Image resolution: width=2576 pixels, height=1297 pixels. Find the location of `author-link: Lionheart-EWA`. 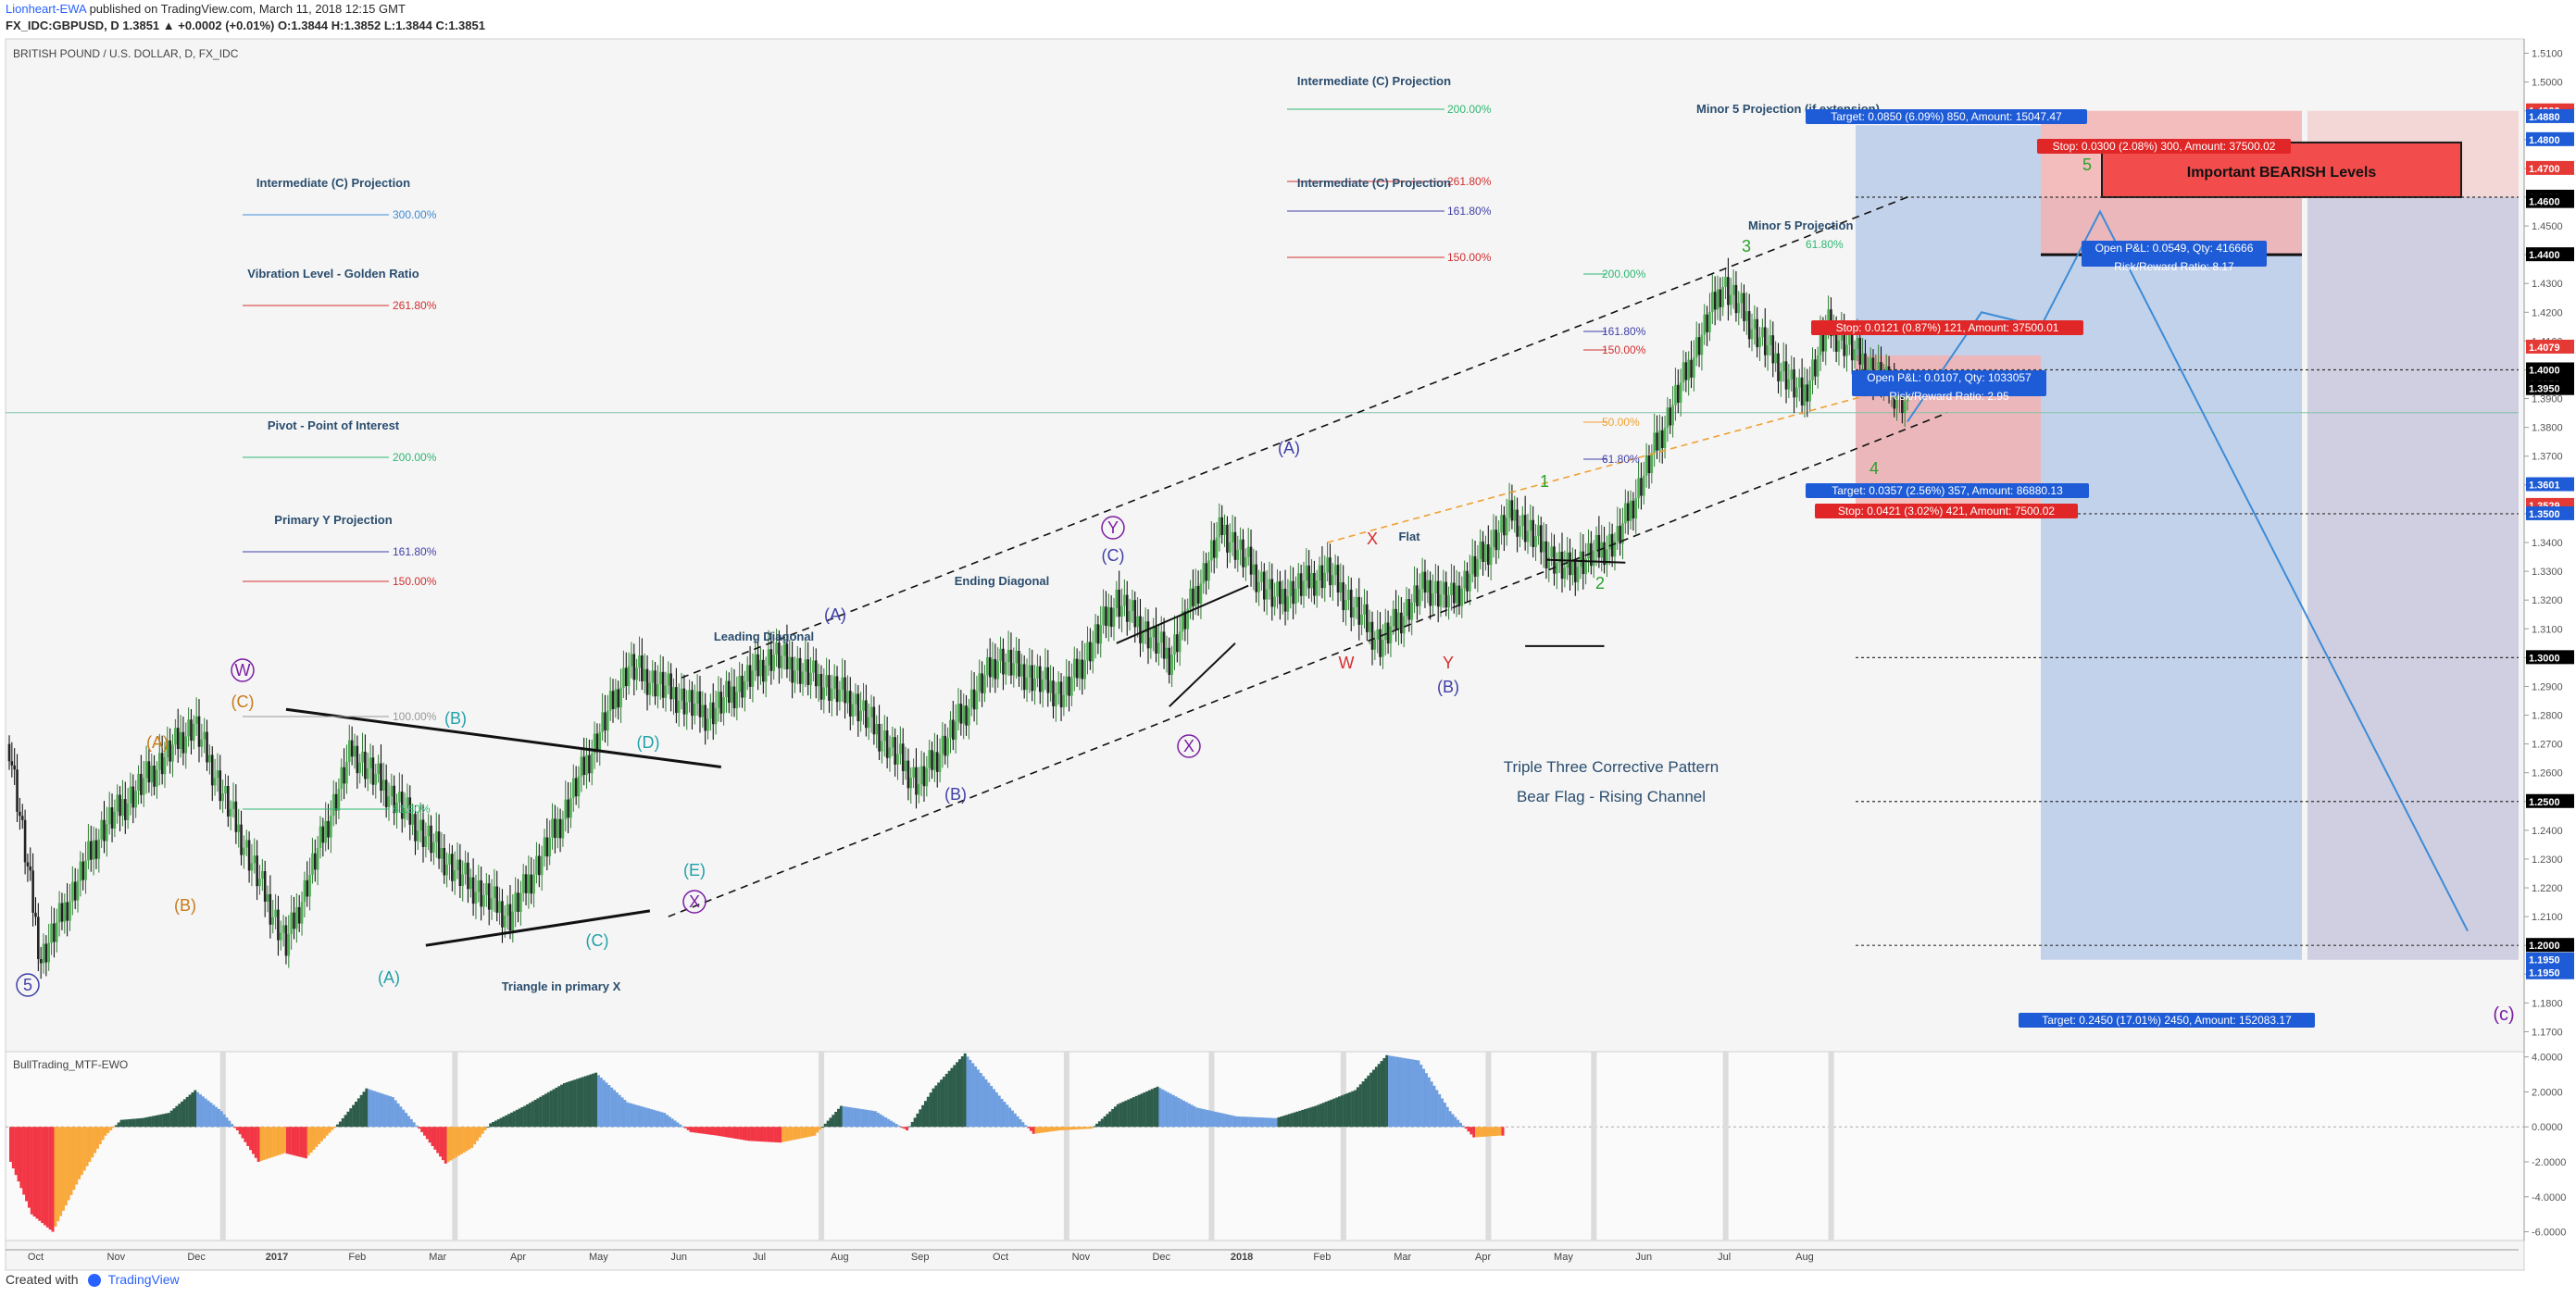

author-link: Lionheart-EWA is located at coordinates (46, 9).